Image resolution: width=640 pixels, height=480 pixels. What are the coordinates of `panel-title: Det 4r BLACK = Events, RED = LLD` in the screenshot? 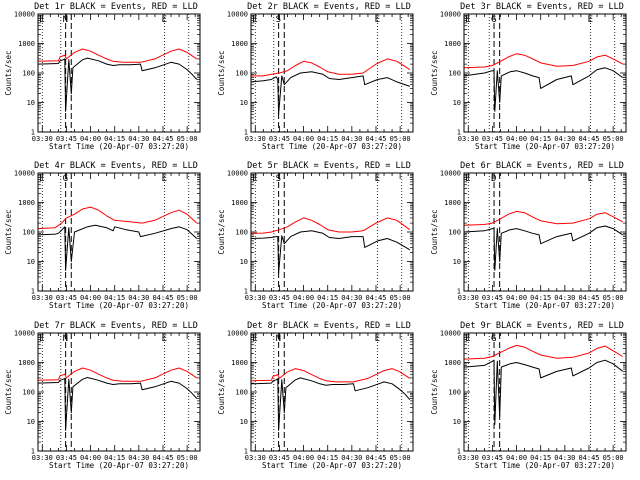 It's located at (116, 166).